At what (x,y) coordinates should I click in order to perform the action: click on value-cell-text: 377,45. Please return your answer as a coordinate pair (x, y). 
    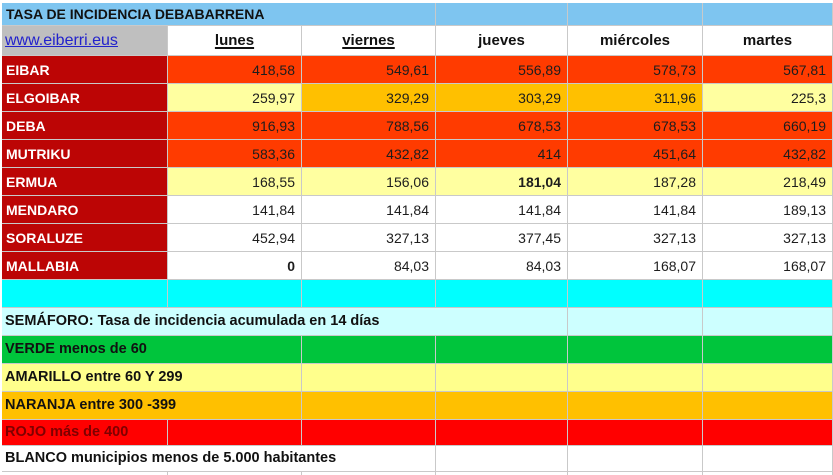
    Looking at the image, I should click on (539, 237).